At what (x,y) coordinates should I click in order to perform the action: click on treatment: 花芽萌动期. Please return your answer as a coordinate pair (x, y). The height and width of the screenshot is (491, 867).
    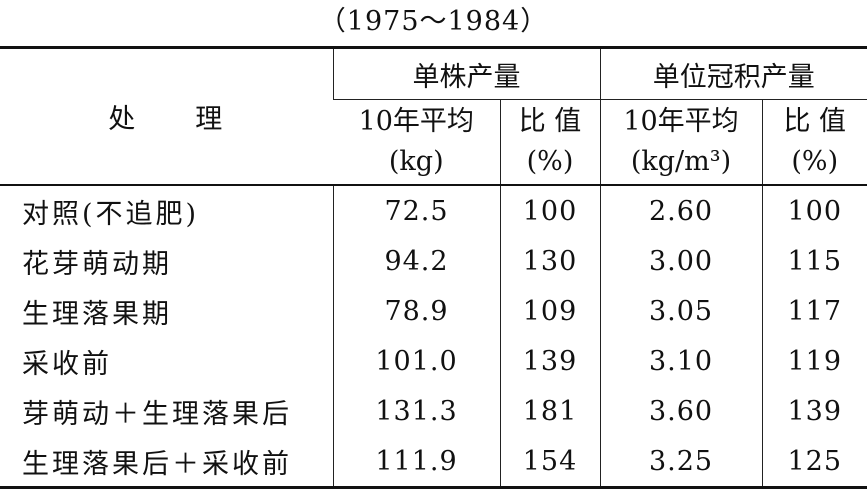
    Looking at the image, I should click on (97, 264).